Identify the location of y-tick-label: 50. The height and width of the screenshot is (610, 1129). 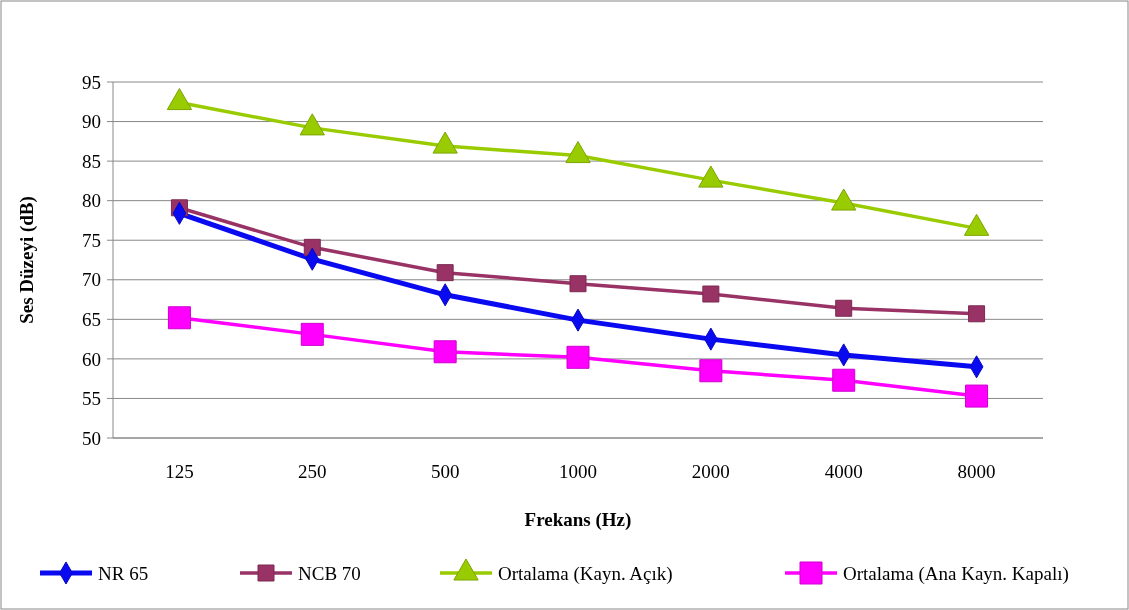
(91, 438).